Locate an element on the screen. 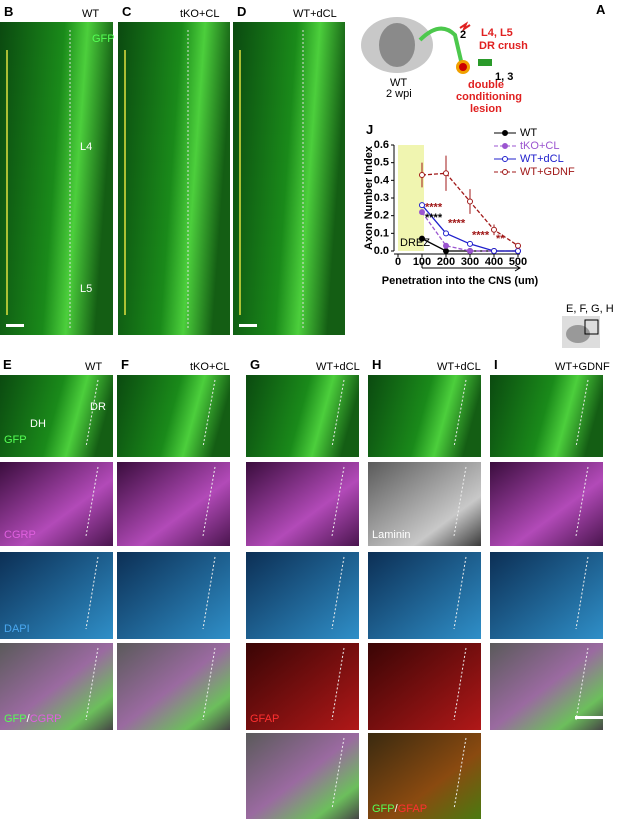  label: conditioning is located at coordinates (489, 97).